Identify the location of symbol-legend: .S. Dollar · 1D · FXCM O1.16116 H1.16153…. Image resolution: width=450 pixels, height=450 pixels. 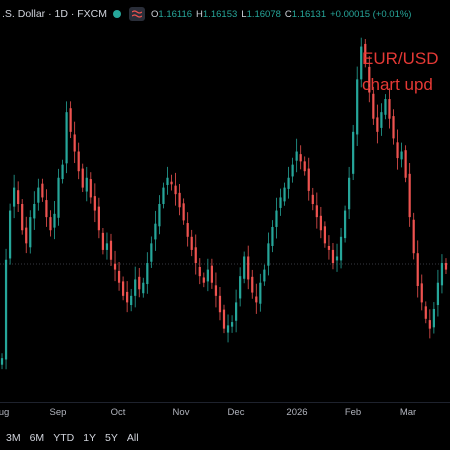
(225, 14).